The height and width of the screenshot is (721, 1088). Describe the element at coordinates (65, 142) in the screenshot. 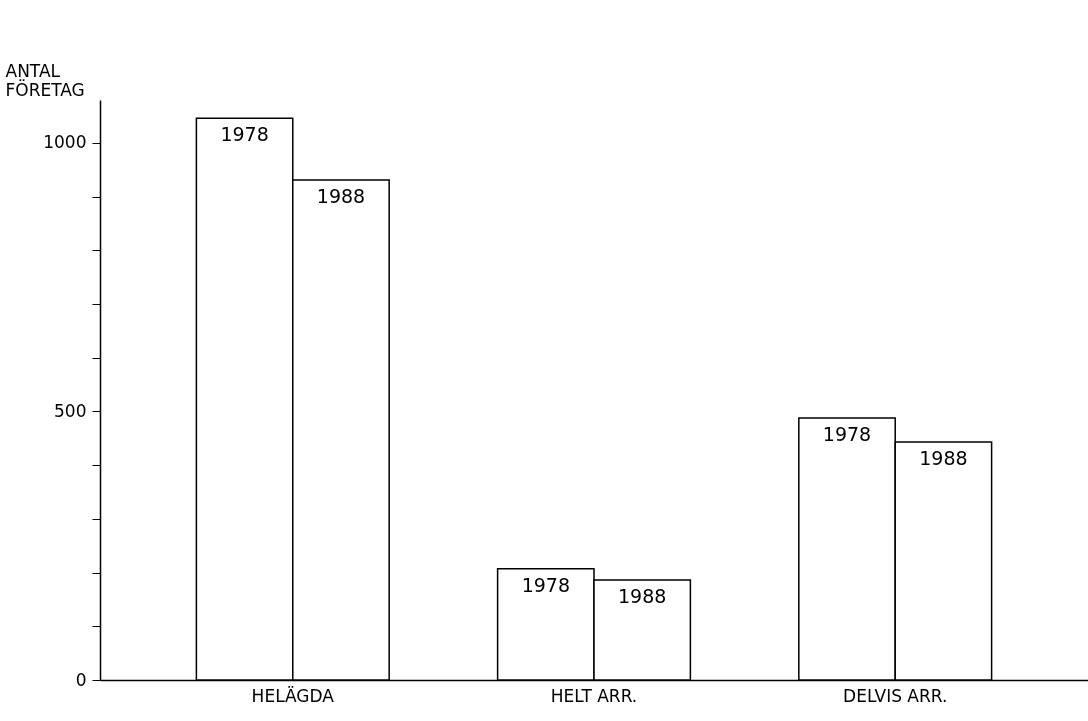

I see `y-tick-label: 1000` at that location.